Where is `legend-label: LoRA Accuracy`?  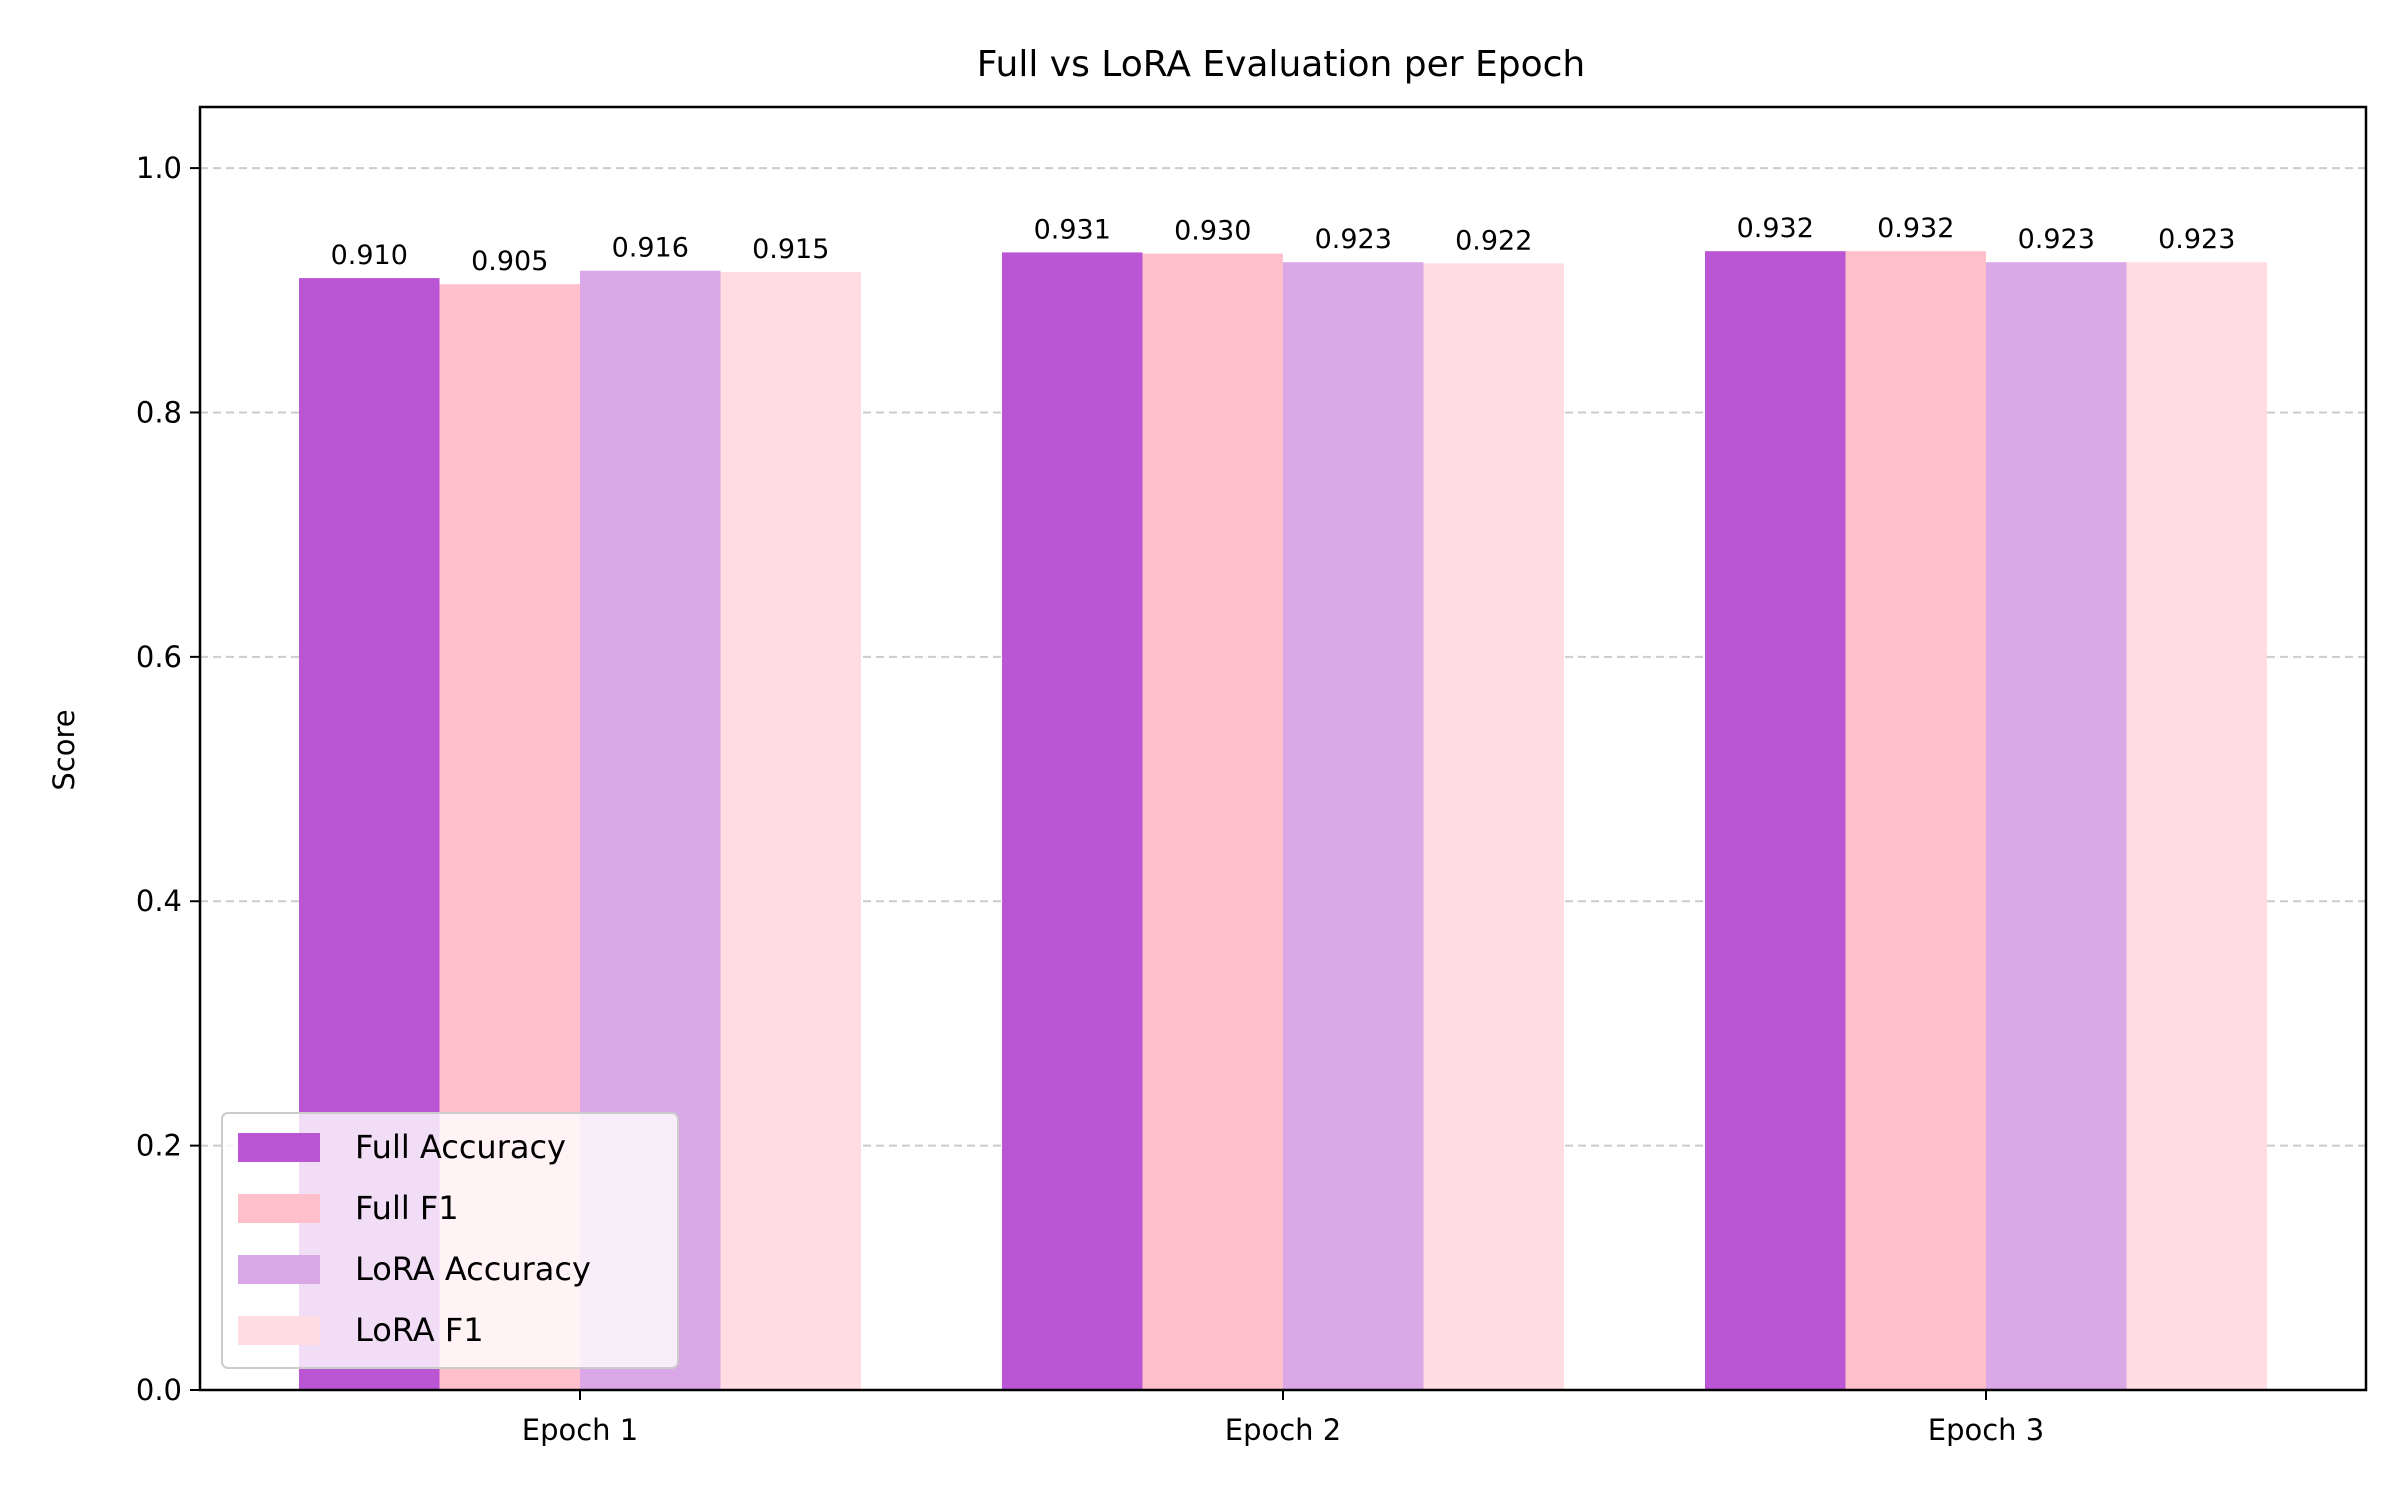
legend-label: LoRA Accuracy is located at coordinates (473, 1269).